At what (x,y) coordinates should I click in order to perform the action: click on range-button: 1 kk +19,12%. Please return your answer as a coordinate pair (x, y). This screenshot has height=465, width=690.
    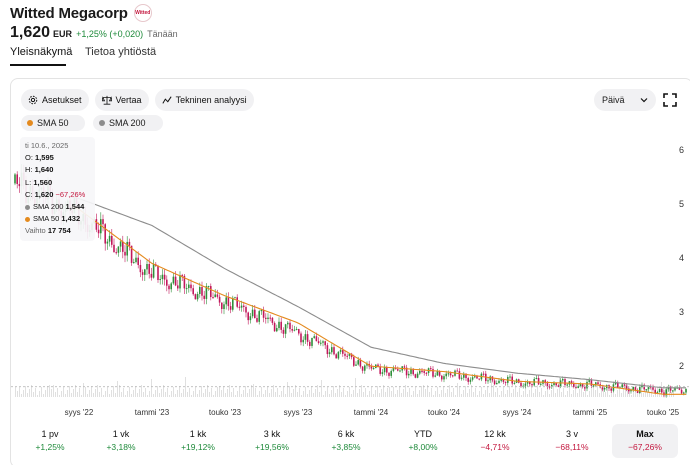
    Looking at the image, I should click on (198, 441).